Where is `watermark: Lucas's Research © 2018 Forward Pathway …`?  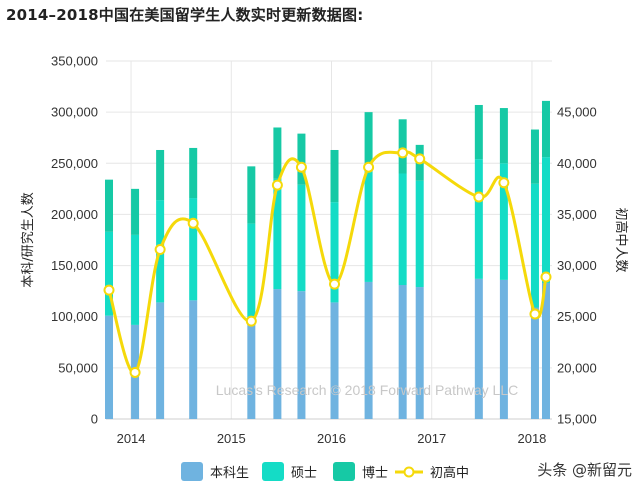
watermark: Lucas's Research © 2018 Forward Pathway … is located at coordinates (367, 390).